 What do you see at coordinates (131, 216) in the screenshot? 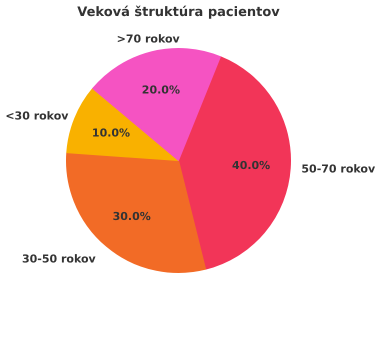
I see `data-label: 30.0%` at bounding box center [131, 216].